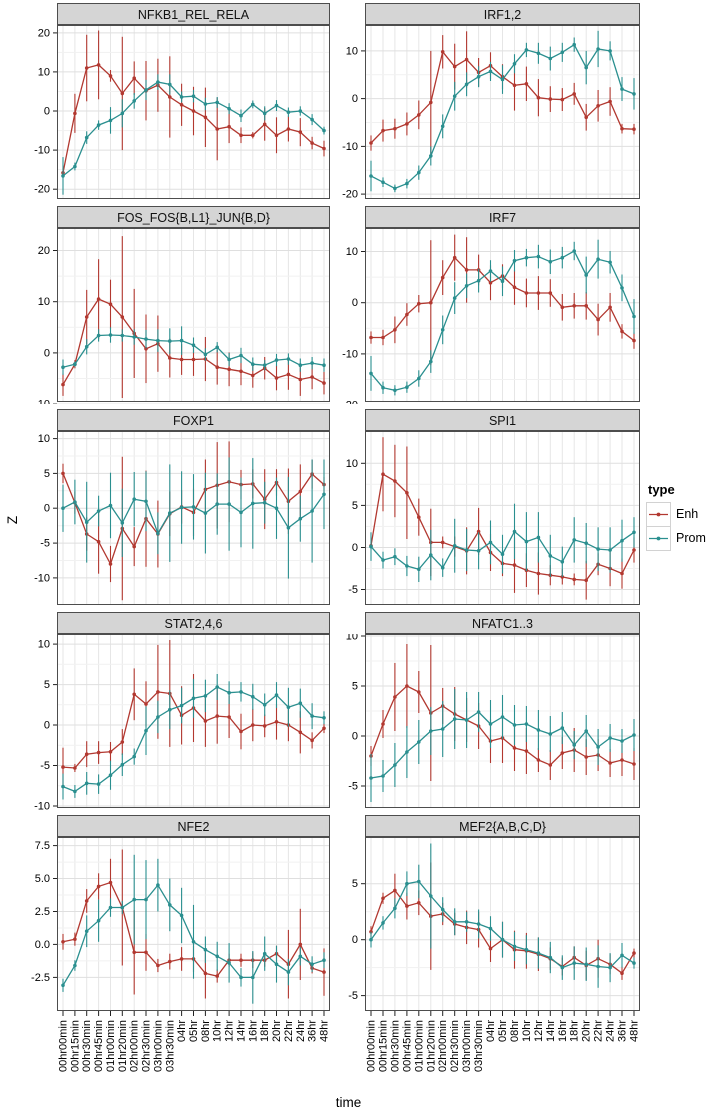 Image resolution: width=715 pixels, height=1119 pixels. What do you see at coordinates (493, 721) in the screenshot?
I see `panel-plot-nfatc1-3: 10 5 0 -5` at bounding box center [493, 721].